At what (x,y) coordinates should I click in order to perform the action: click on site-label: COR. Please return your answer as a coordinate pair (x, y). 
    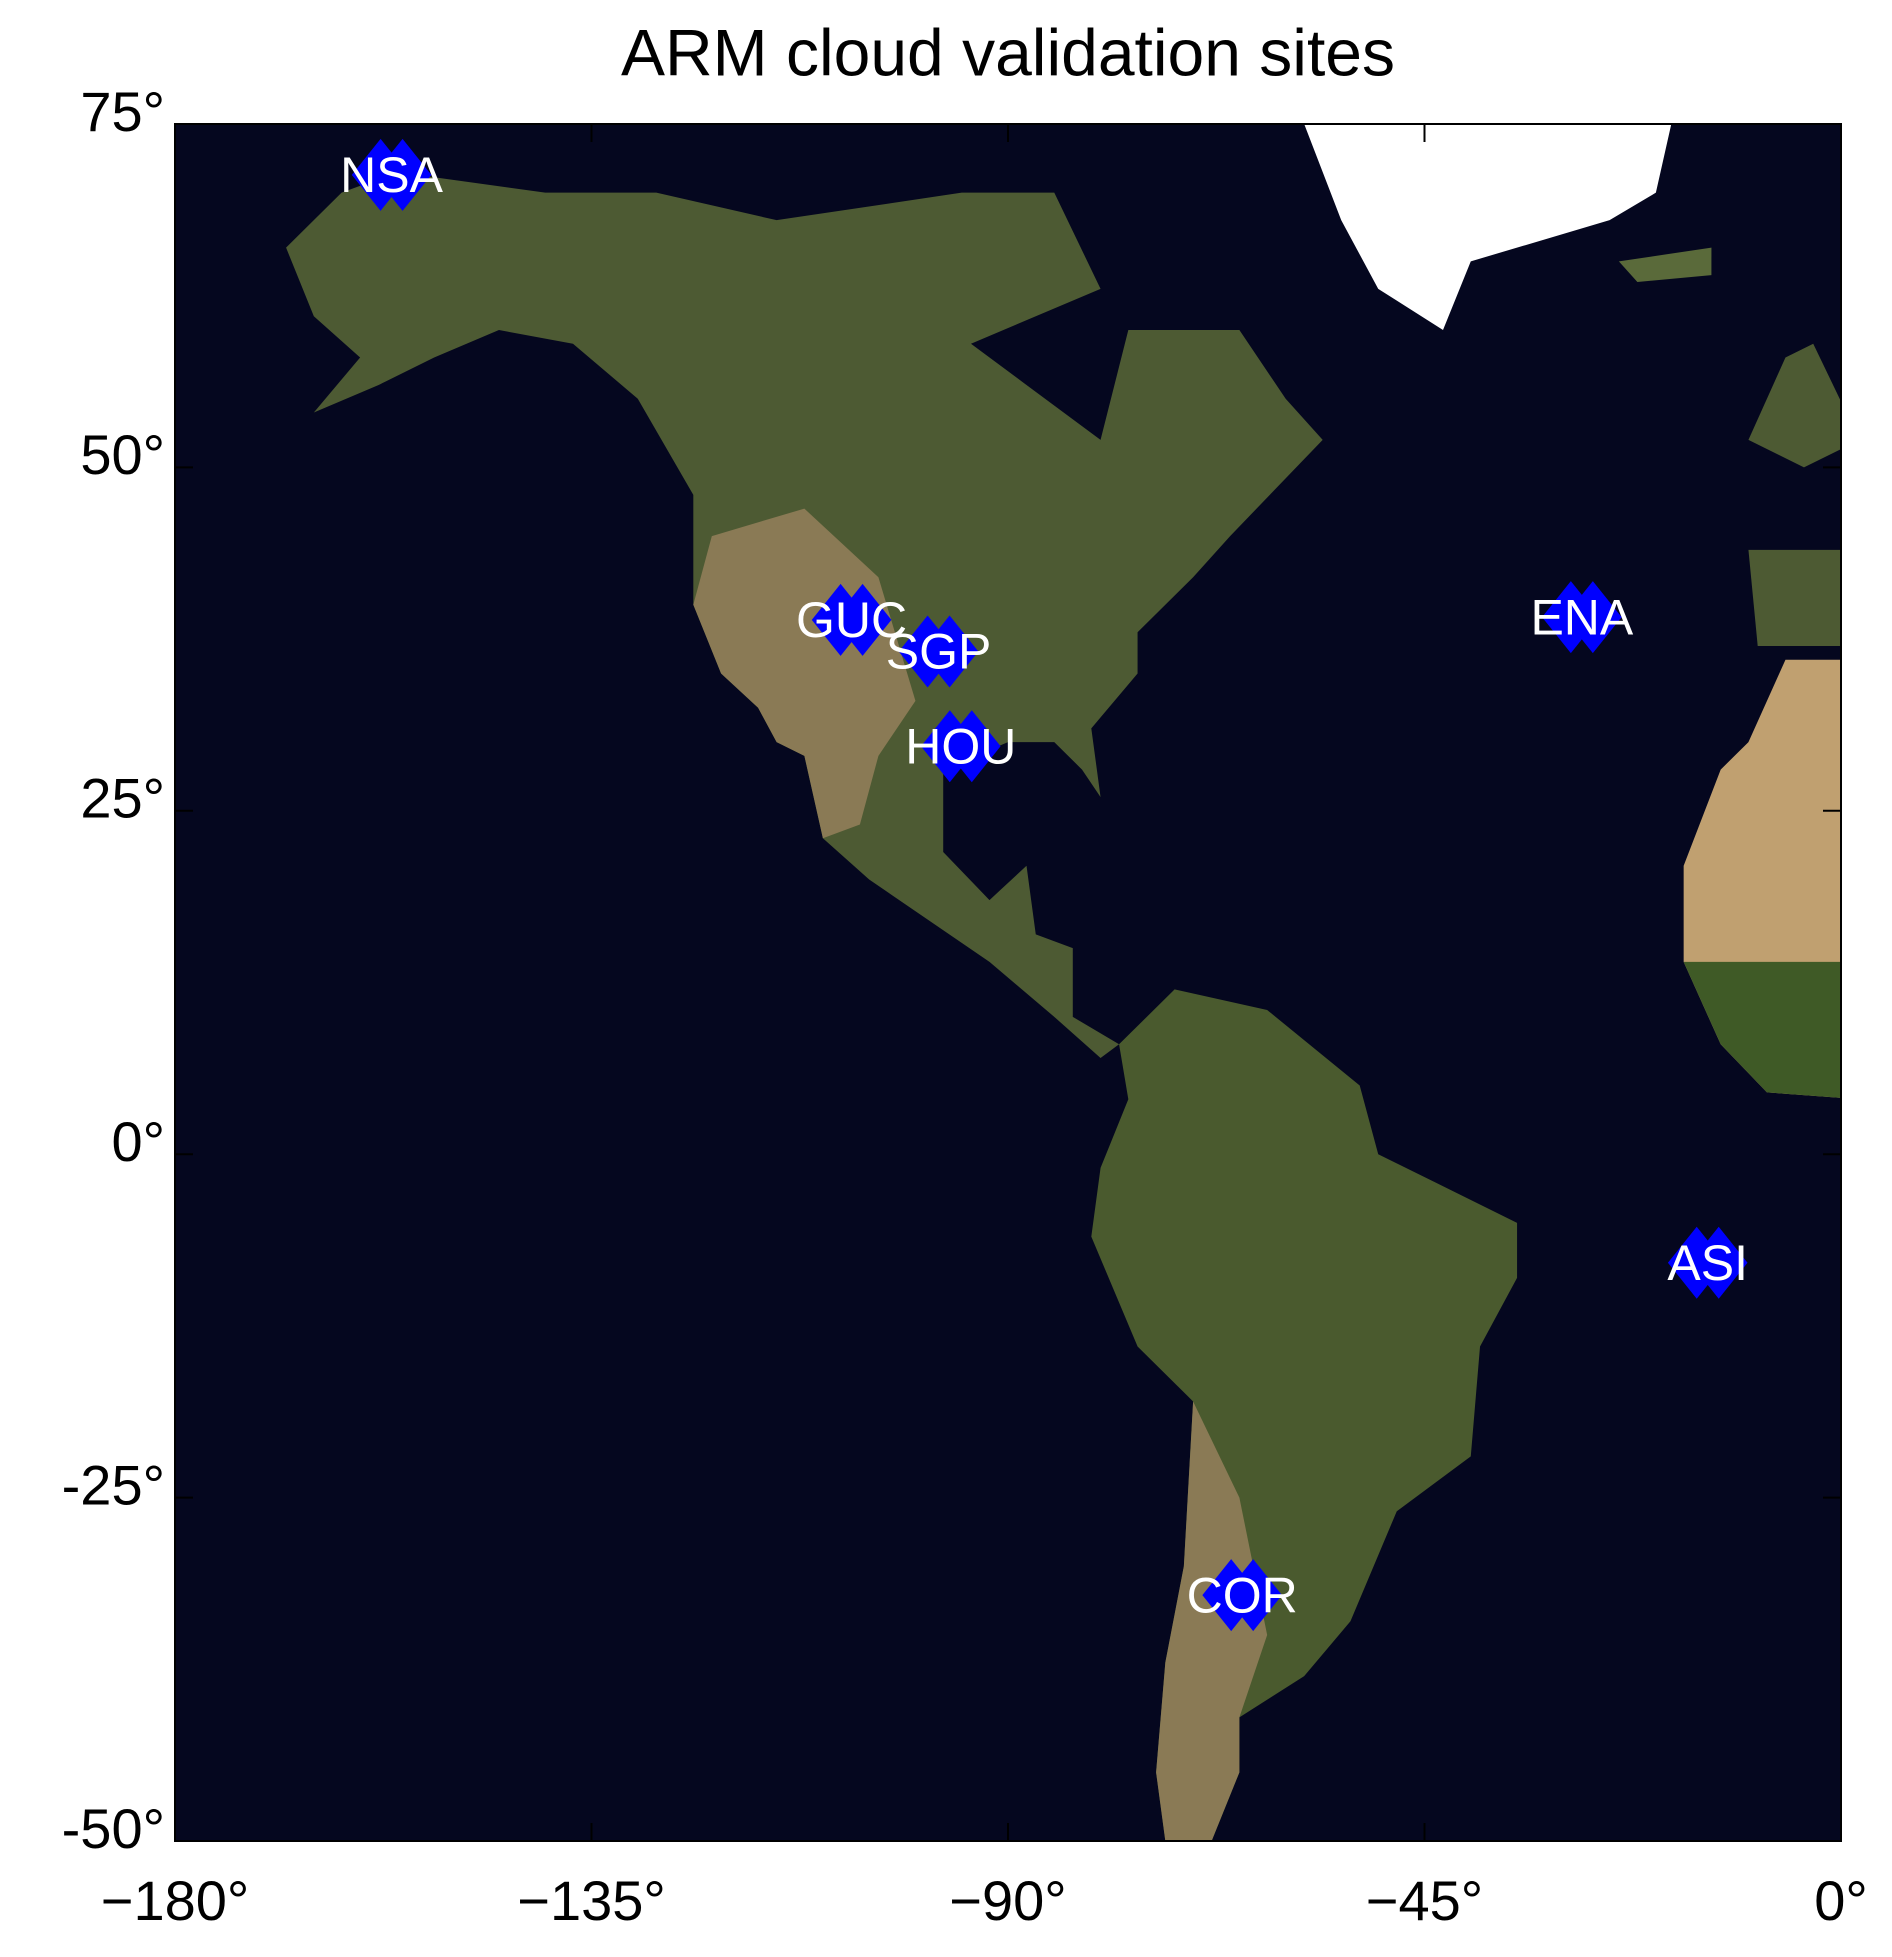
    Looking at the image, I should click on (1242, 1595).